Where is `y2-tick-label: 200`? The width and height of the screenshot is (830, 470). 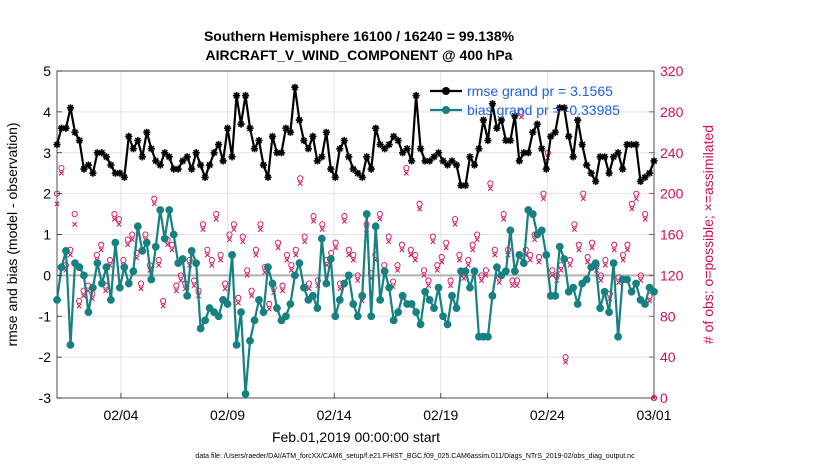 y2-tick-label: 200 is located at coordinates (672, 194).